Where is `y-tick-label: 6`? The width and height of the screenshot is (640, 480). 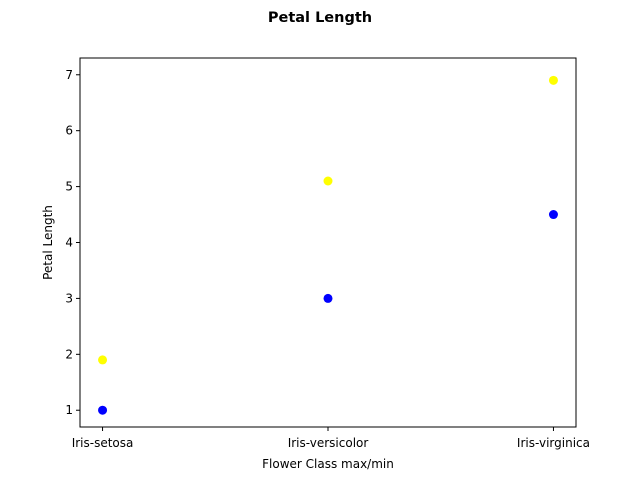 y-tick-label: 6 is located at coordinates (69, 131).